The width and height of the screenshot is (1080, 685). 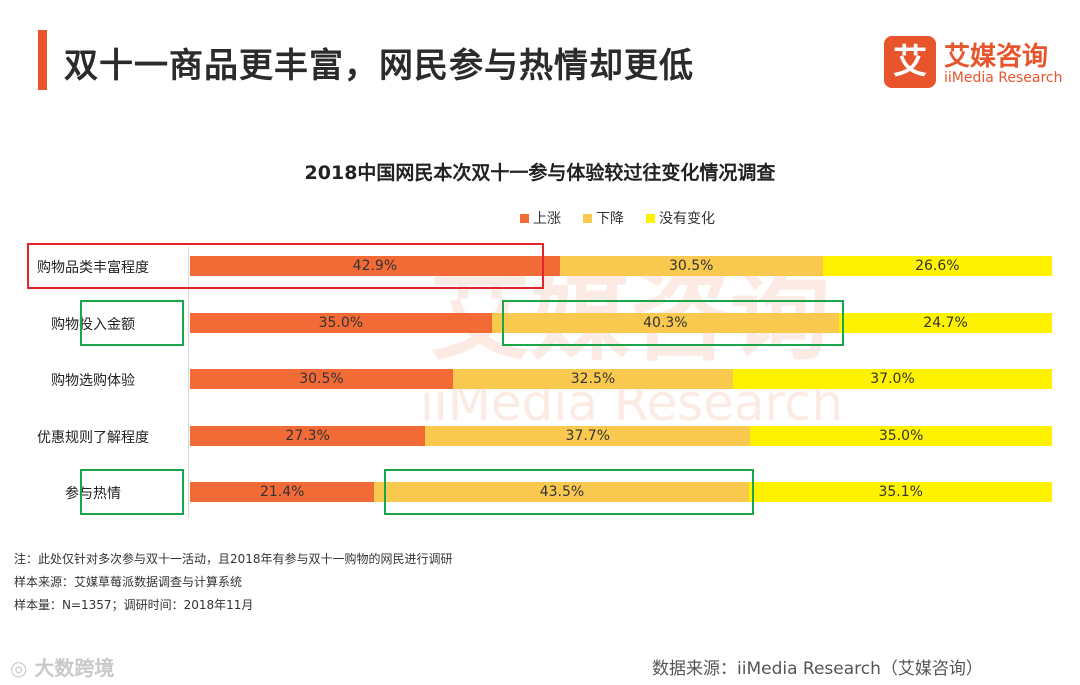 I want to click on bar-segment-up: 42.9%, so click(x=375, y=266).